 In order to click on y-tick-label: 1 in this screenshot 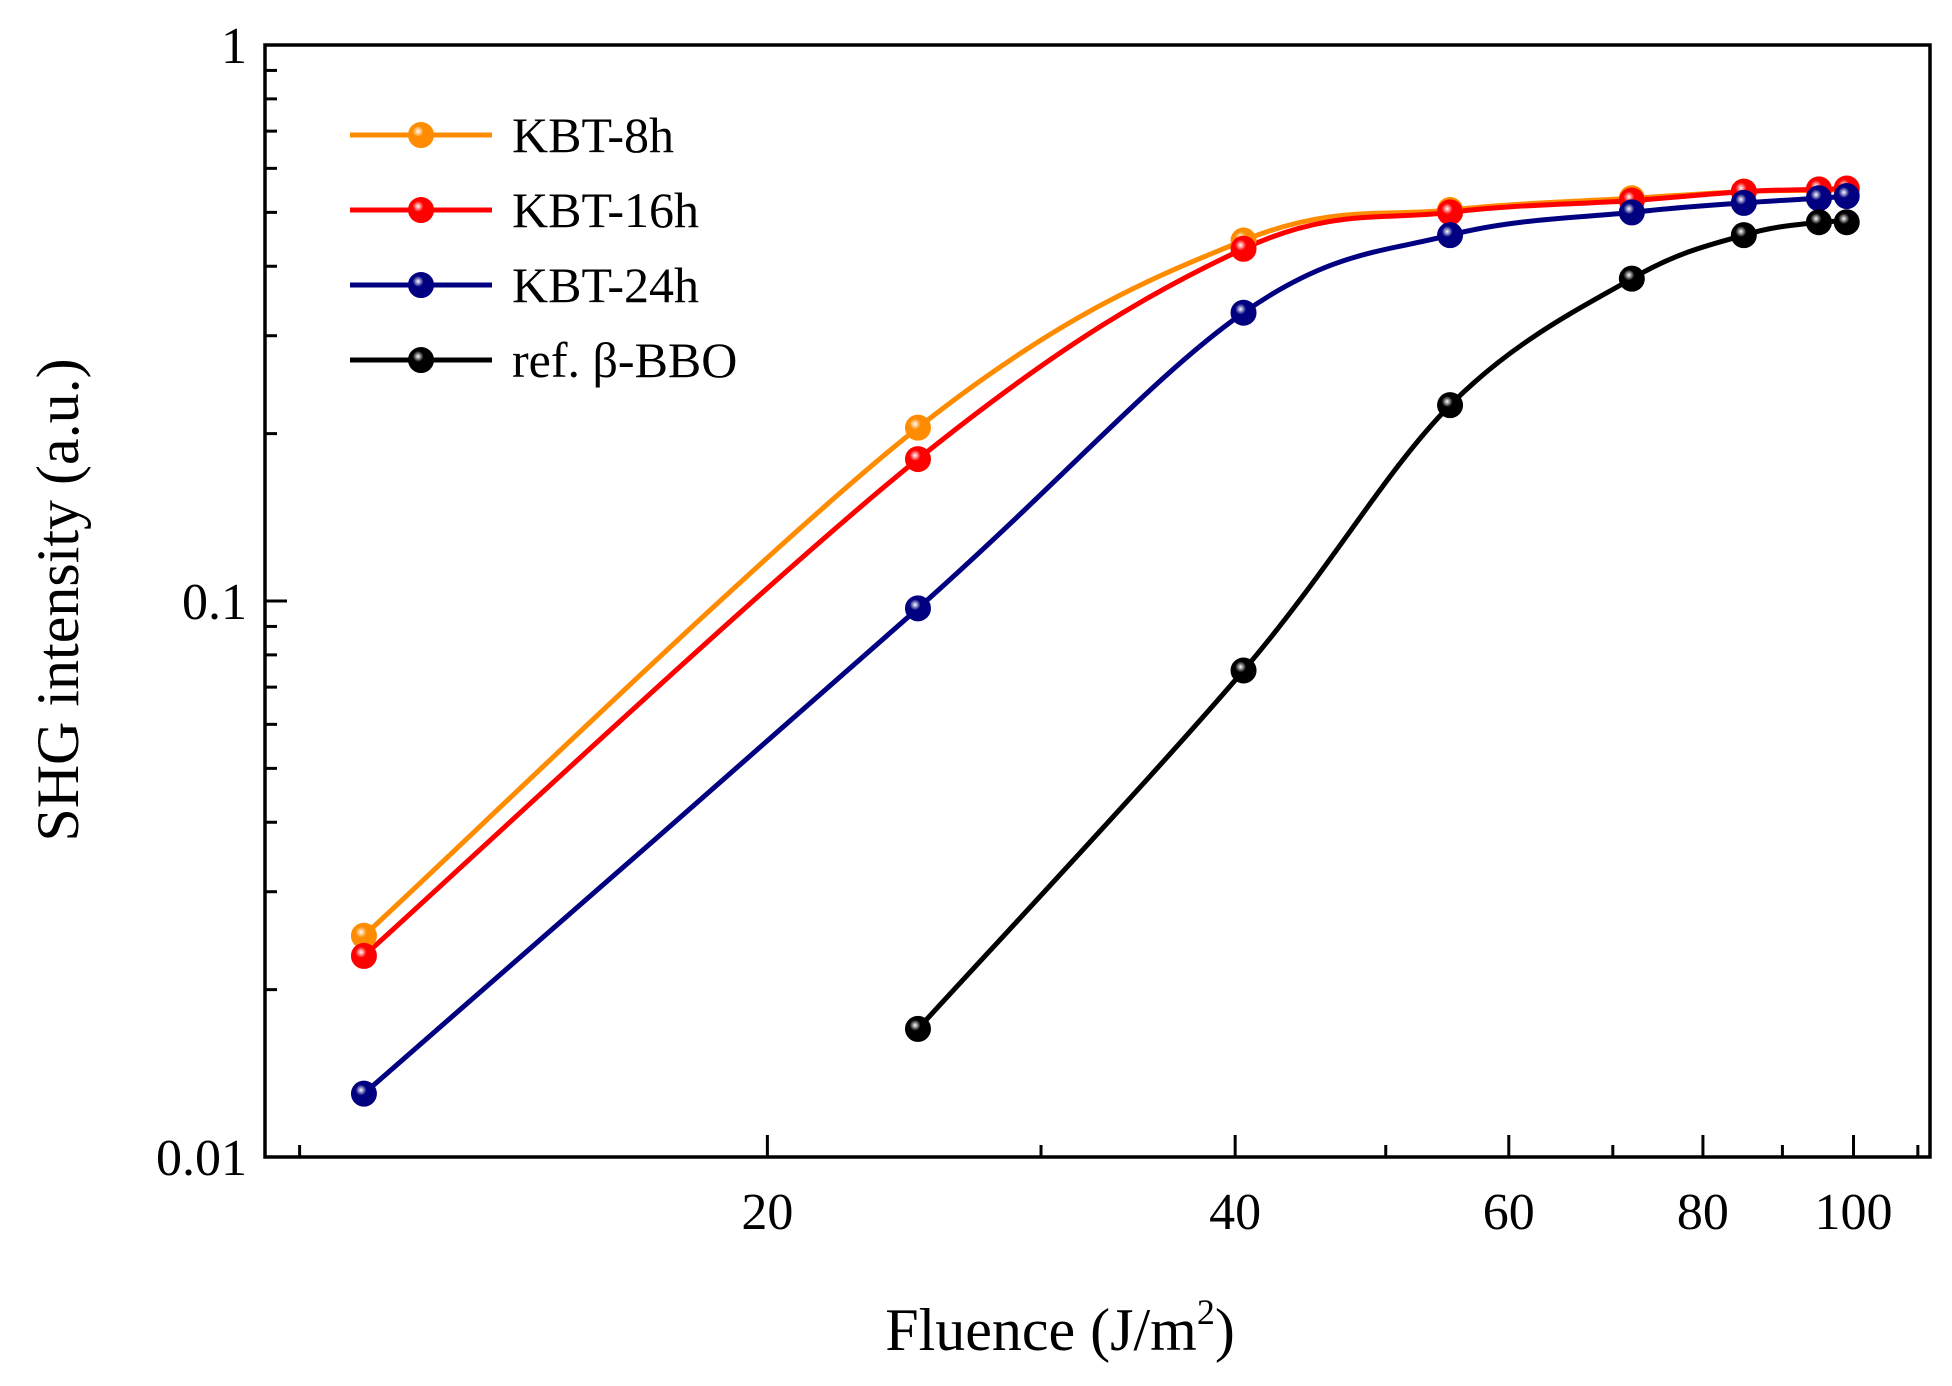, I will do `click(234, 46)`.